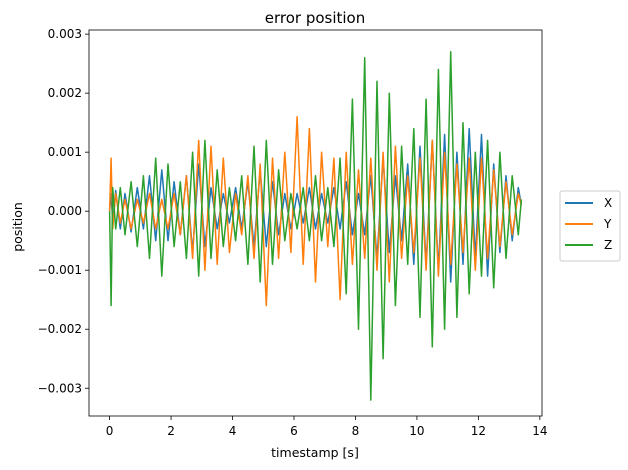 The width and height of the screenshot is (628, 470). Describe the element at coordinates (60, 270) in the screenshot. I see `y-tick-label: −0.001` at that location.